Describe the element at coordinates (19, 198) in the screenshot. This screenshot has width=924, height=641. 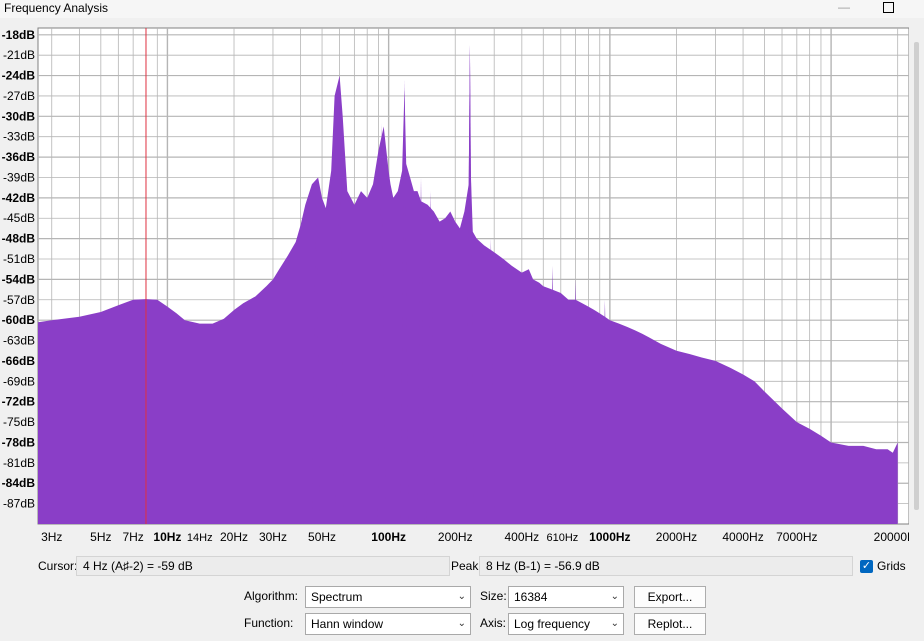
I see `y-tick-label: -42dB` at that location.